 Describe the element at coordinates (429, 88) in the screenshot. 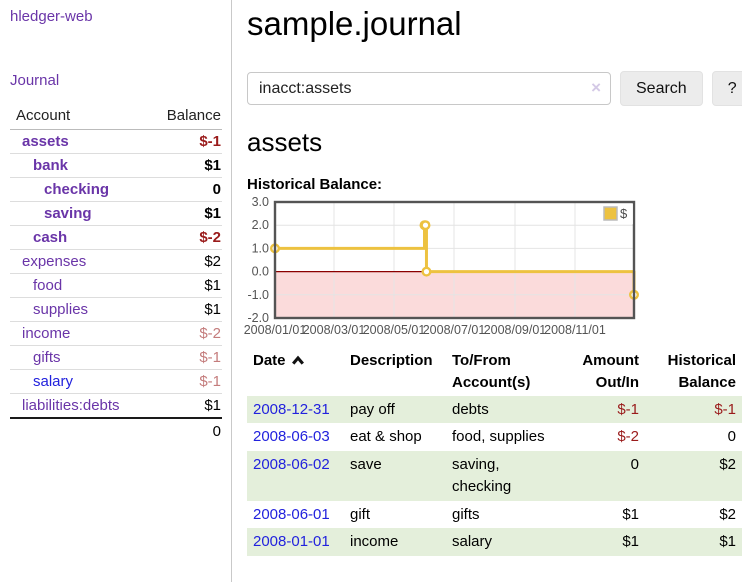

I see `search-input` at that location.